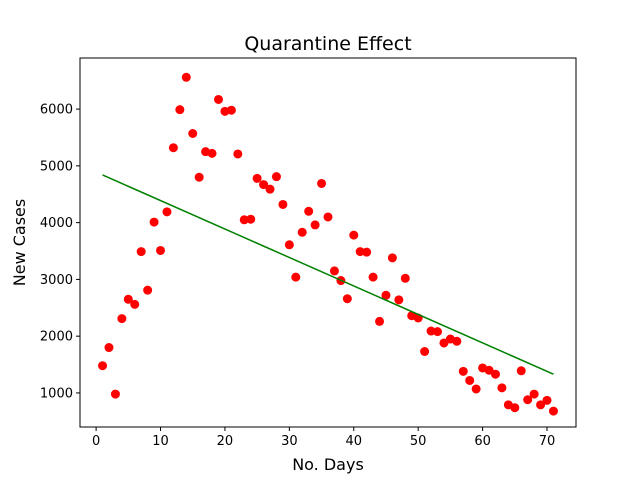  Describe the element at coordinates (225, 441) in the screenshot. I see `x-tick-label: 20` at that location.